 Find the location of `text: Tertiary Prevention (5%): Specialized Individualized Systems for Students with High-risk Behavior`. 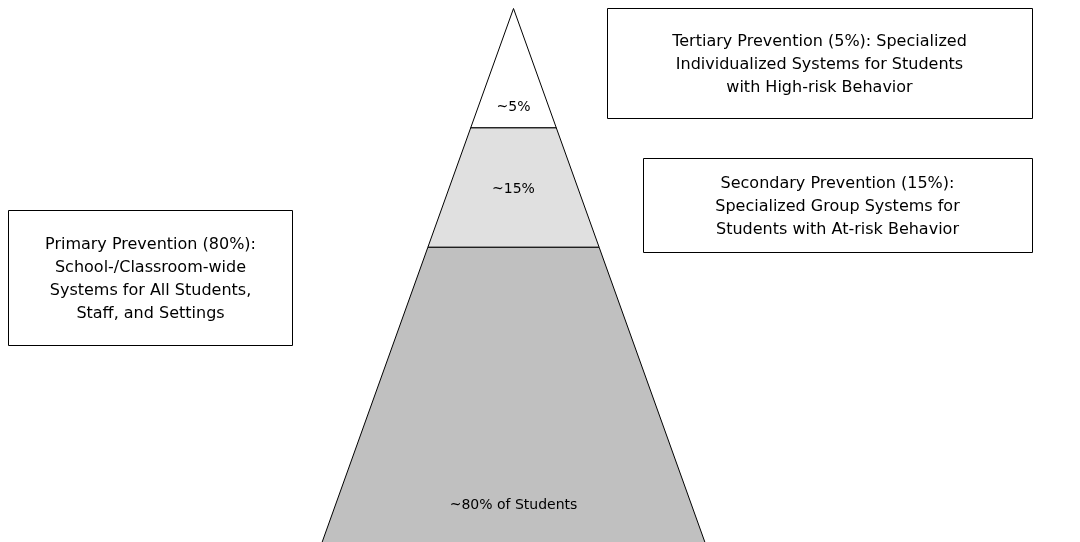

text: Tertiary Prevention (5%): Specialized Individualized Systems for Students with High-risk Behavior is located at coordinates (819, 63).